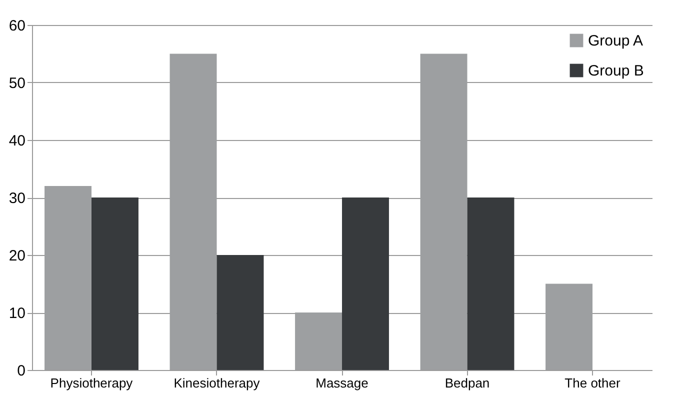 This screenshot has height=409, width=684. What do you see at coordinates (467, 383) in the screenshot?
I see `x-tick-label: Bedpan` at bounding box center [467, 383].